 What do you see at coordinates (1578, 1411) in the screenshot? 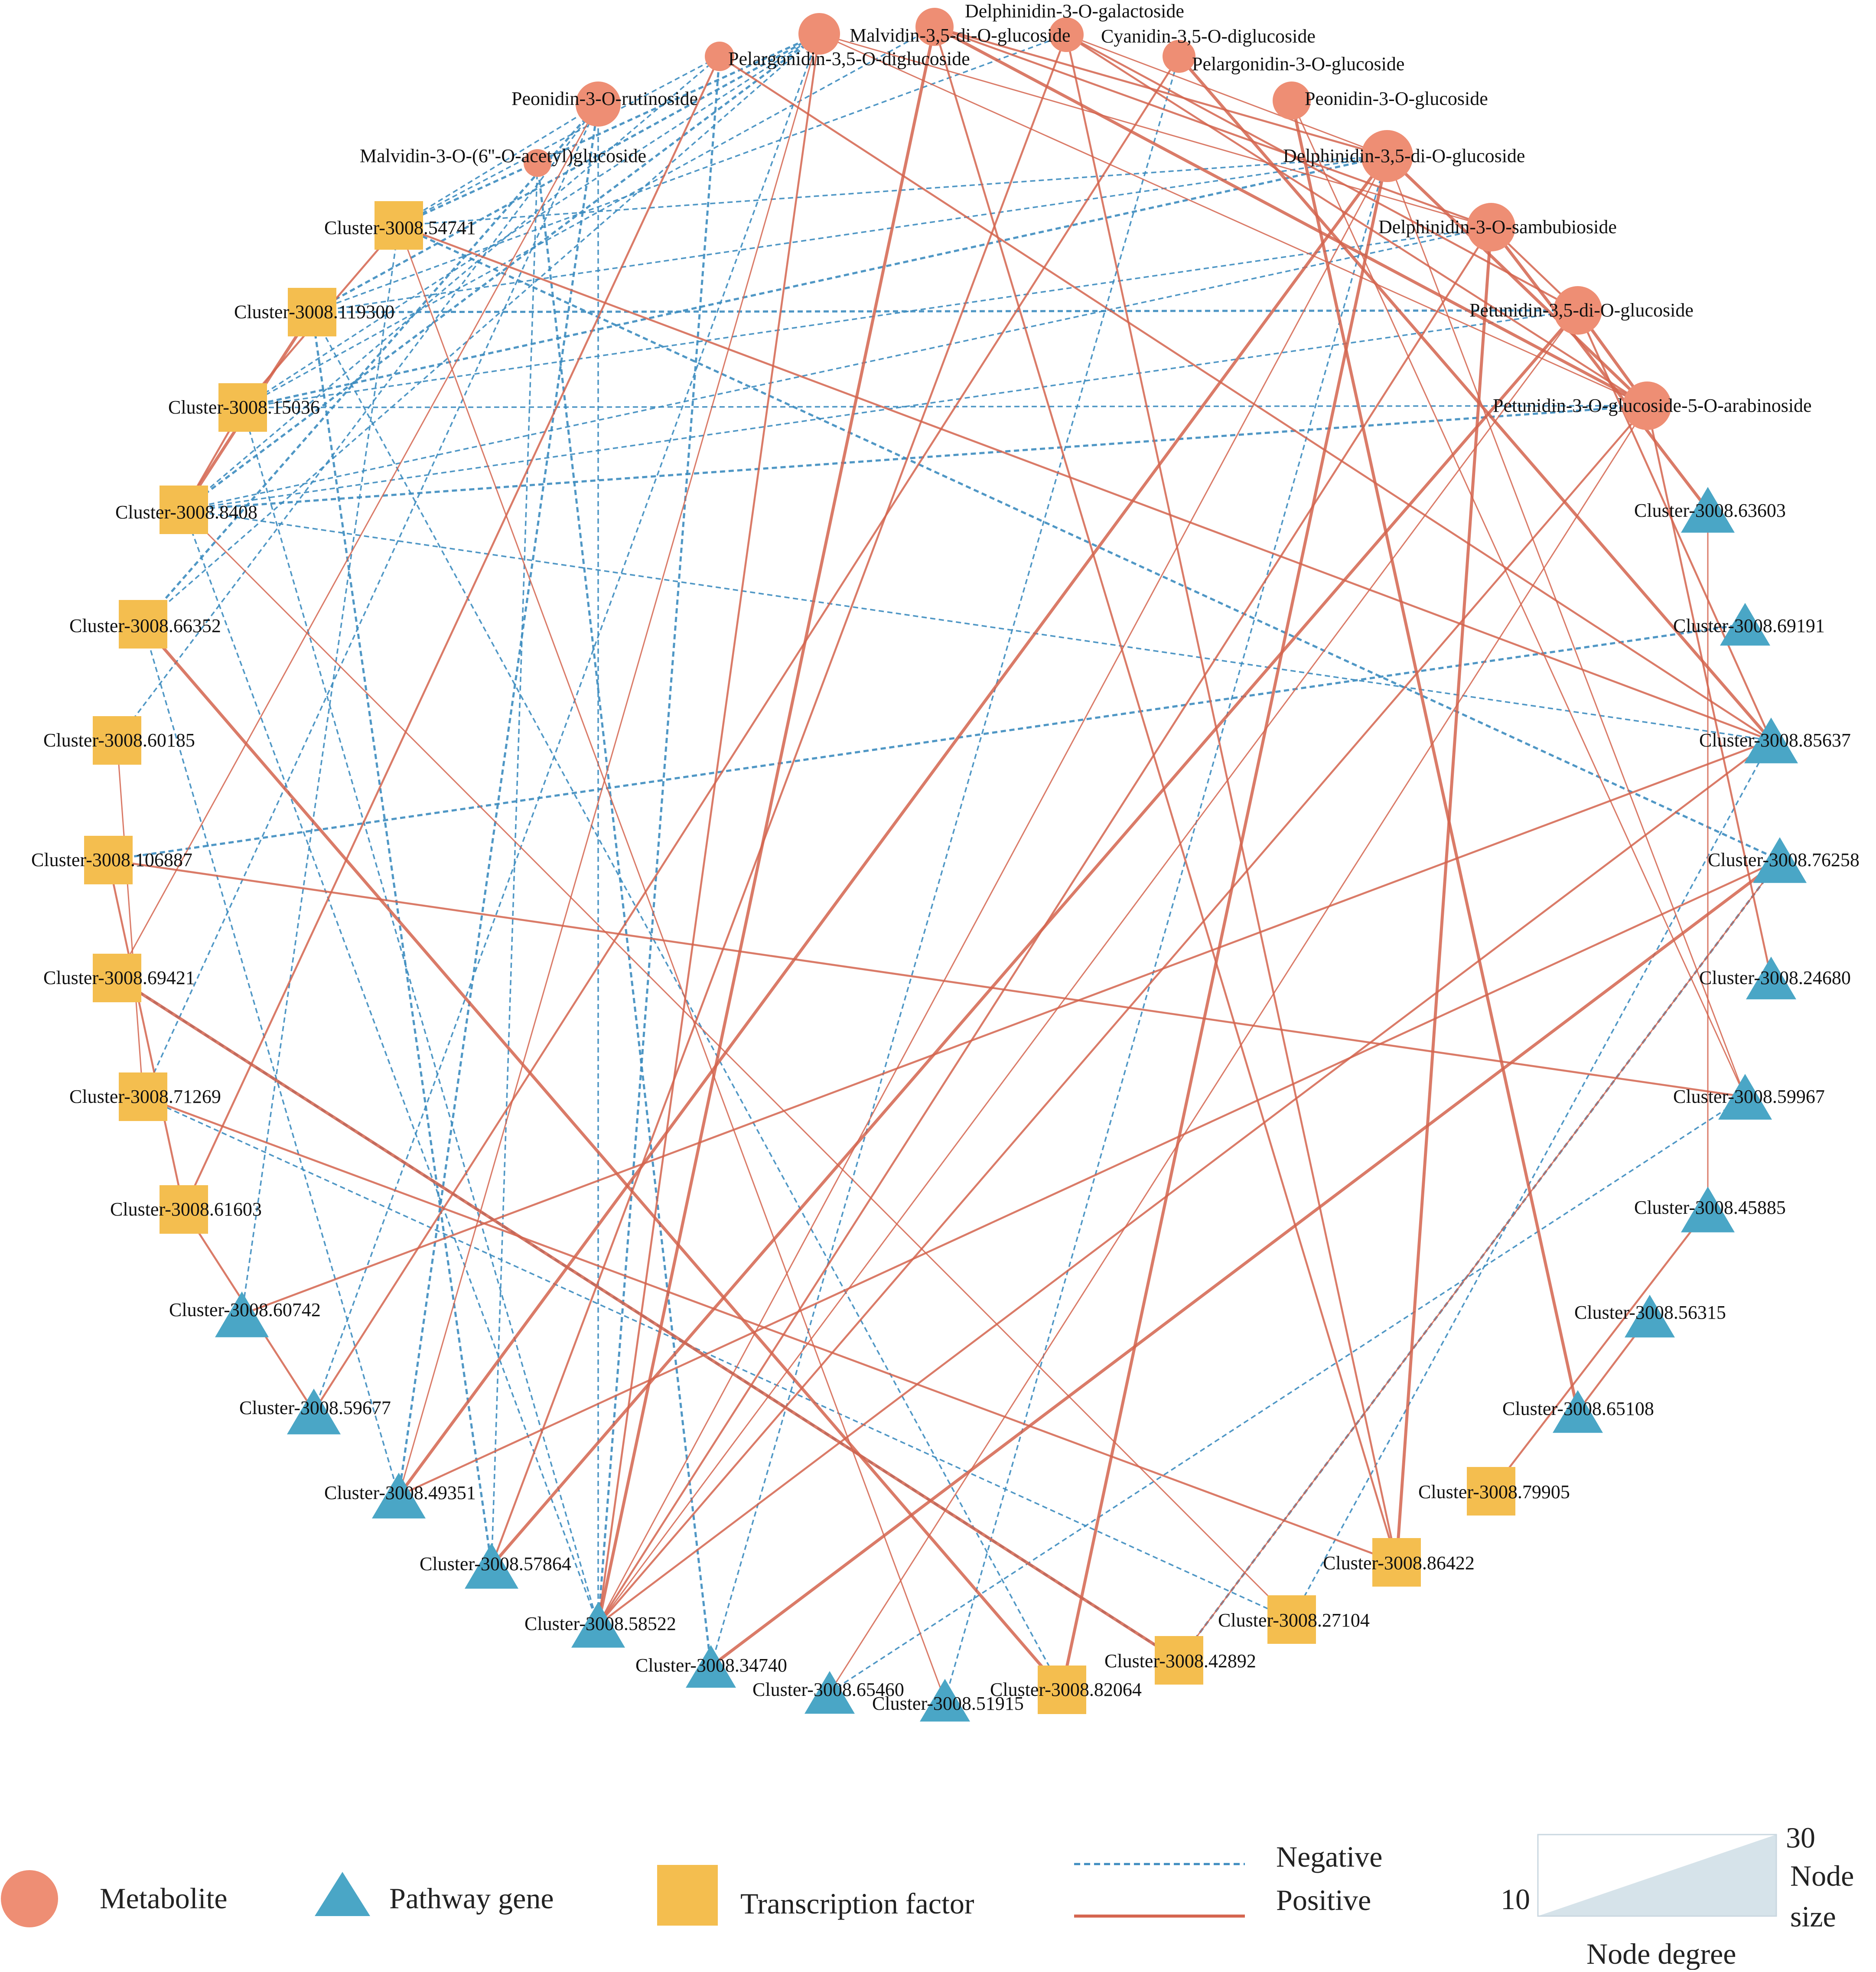
I see `node-pathway-gene-g9` at bounding box center [1578, 1411].